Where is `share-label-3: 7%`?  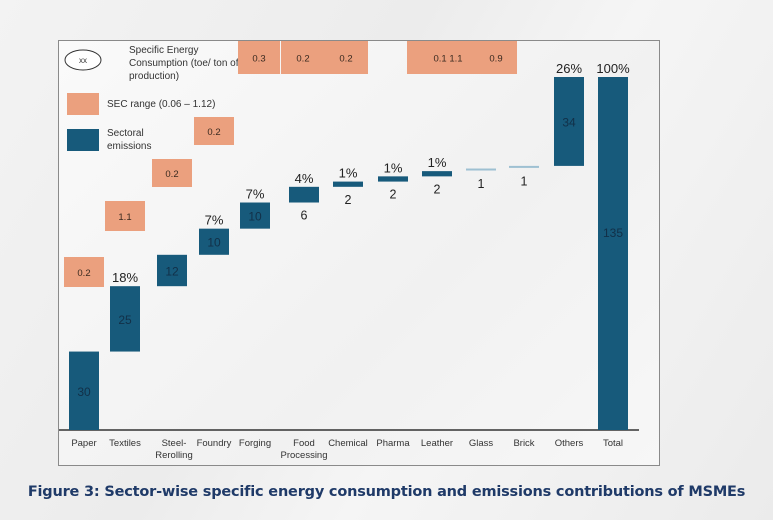 share-label-3: 7% is located at coordinates (214, 220).